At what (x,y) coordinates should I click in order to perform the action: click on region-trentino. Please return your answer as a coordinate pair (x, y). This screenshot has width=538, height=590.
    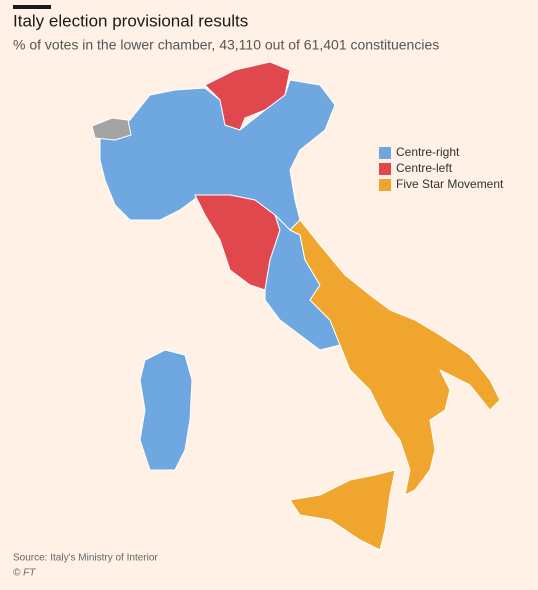
    Looking at the image, I should click on (247, 96).